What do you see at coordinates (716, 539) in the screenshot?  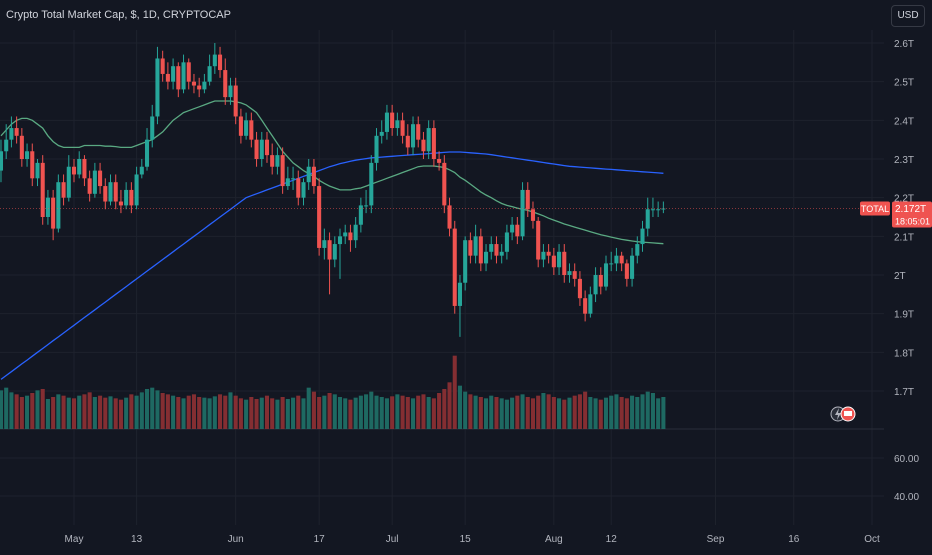 I see `time-tick-label: Sep` at bounding box center [716, 539].